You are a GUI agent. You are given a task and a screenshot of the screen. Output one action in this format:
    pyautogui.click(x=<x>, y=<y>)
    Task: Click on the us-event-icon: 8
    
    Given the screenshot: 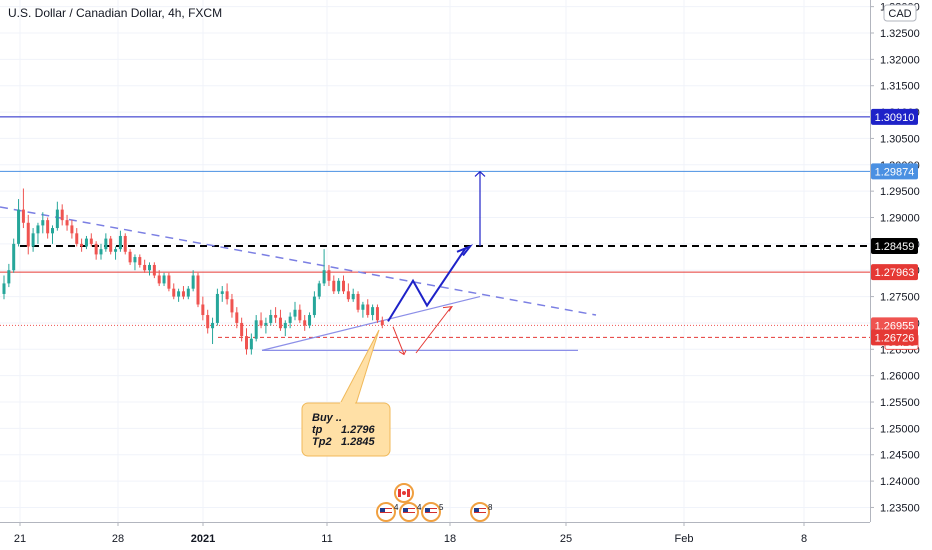 What is the action you would take?
    pyautogui.click(x=481, y=512)
    